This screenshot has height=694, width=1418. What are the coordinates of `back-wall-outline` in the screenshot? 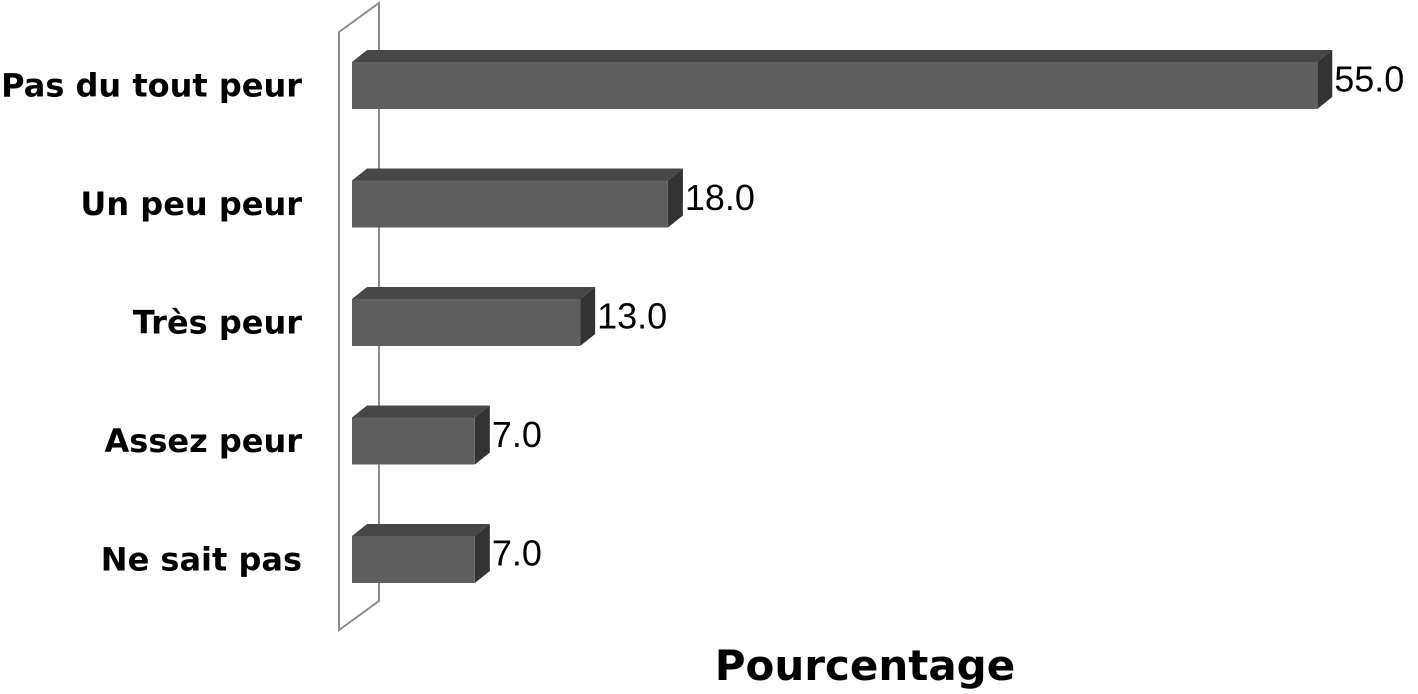 It's located at (359, 316).